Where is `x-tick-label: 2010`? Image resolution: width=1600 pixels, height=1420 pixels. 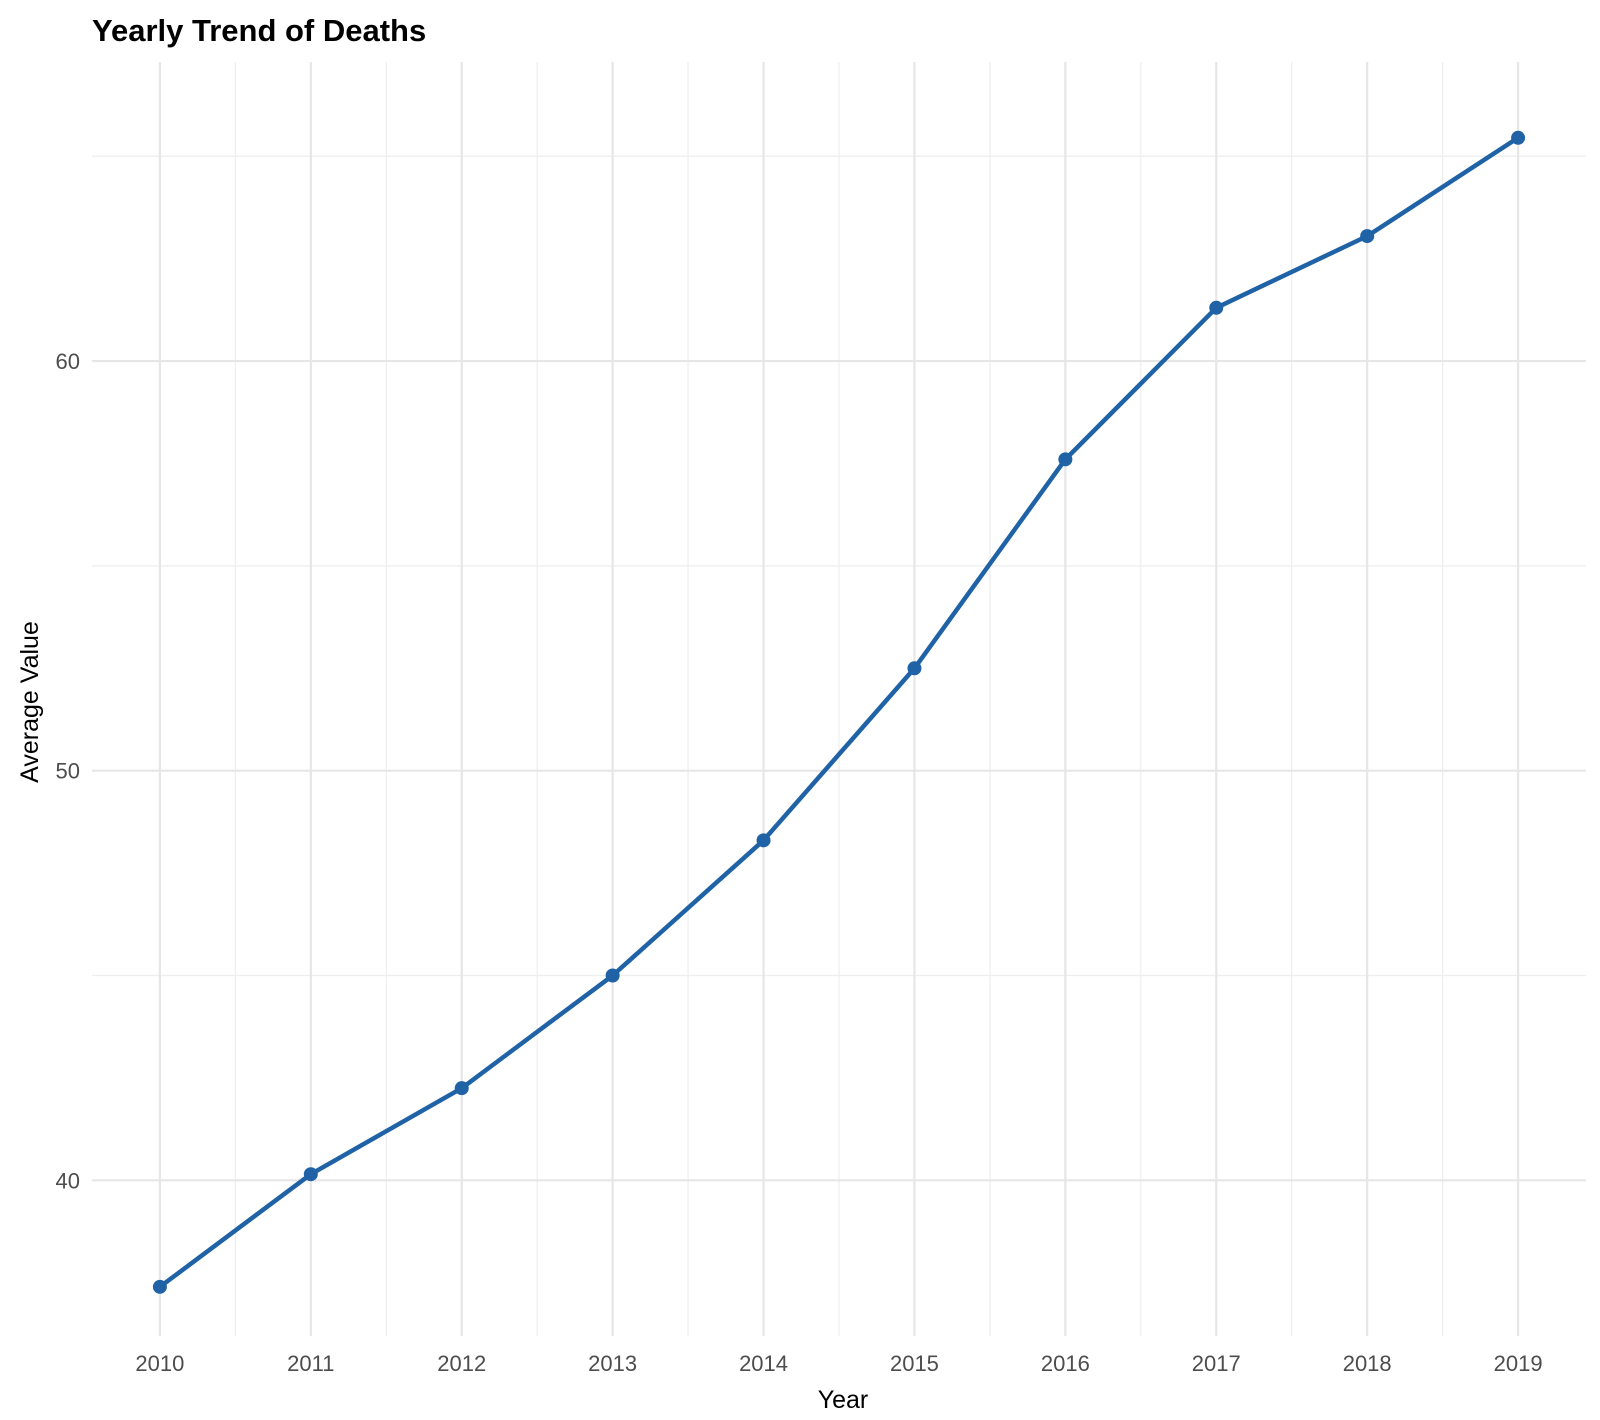 x-tick-label: 2010 is located at coordinates (159, 1363).